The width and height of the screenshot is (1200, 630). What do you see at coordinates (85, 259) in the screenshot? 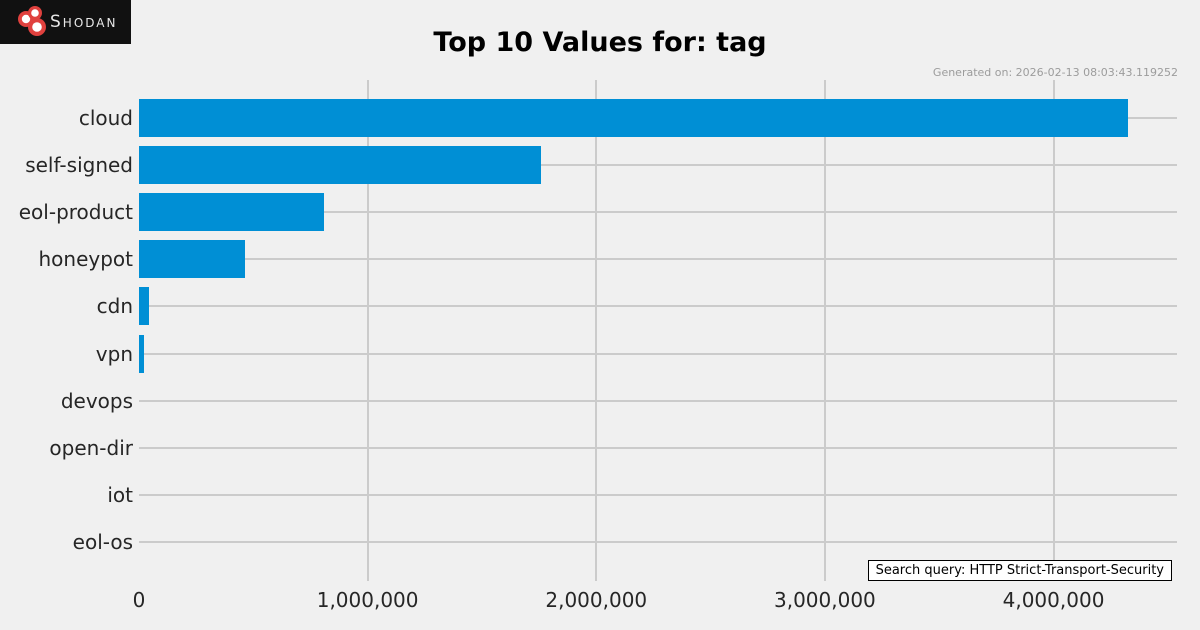
I see `category-label: honeypot` at bounding box center [85, 259].